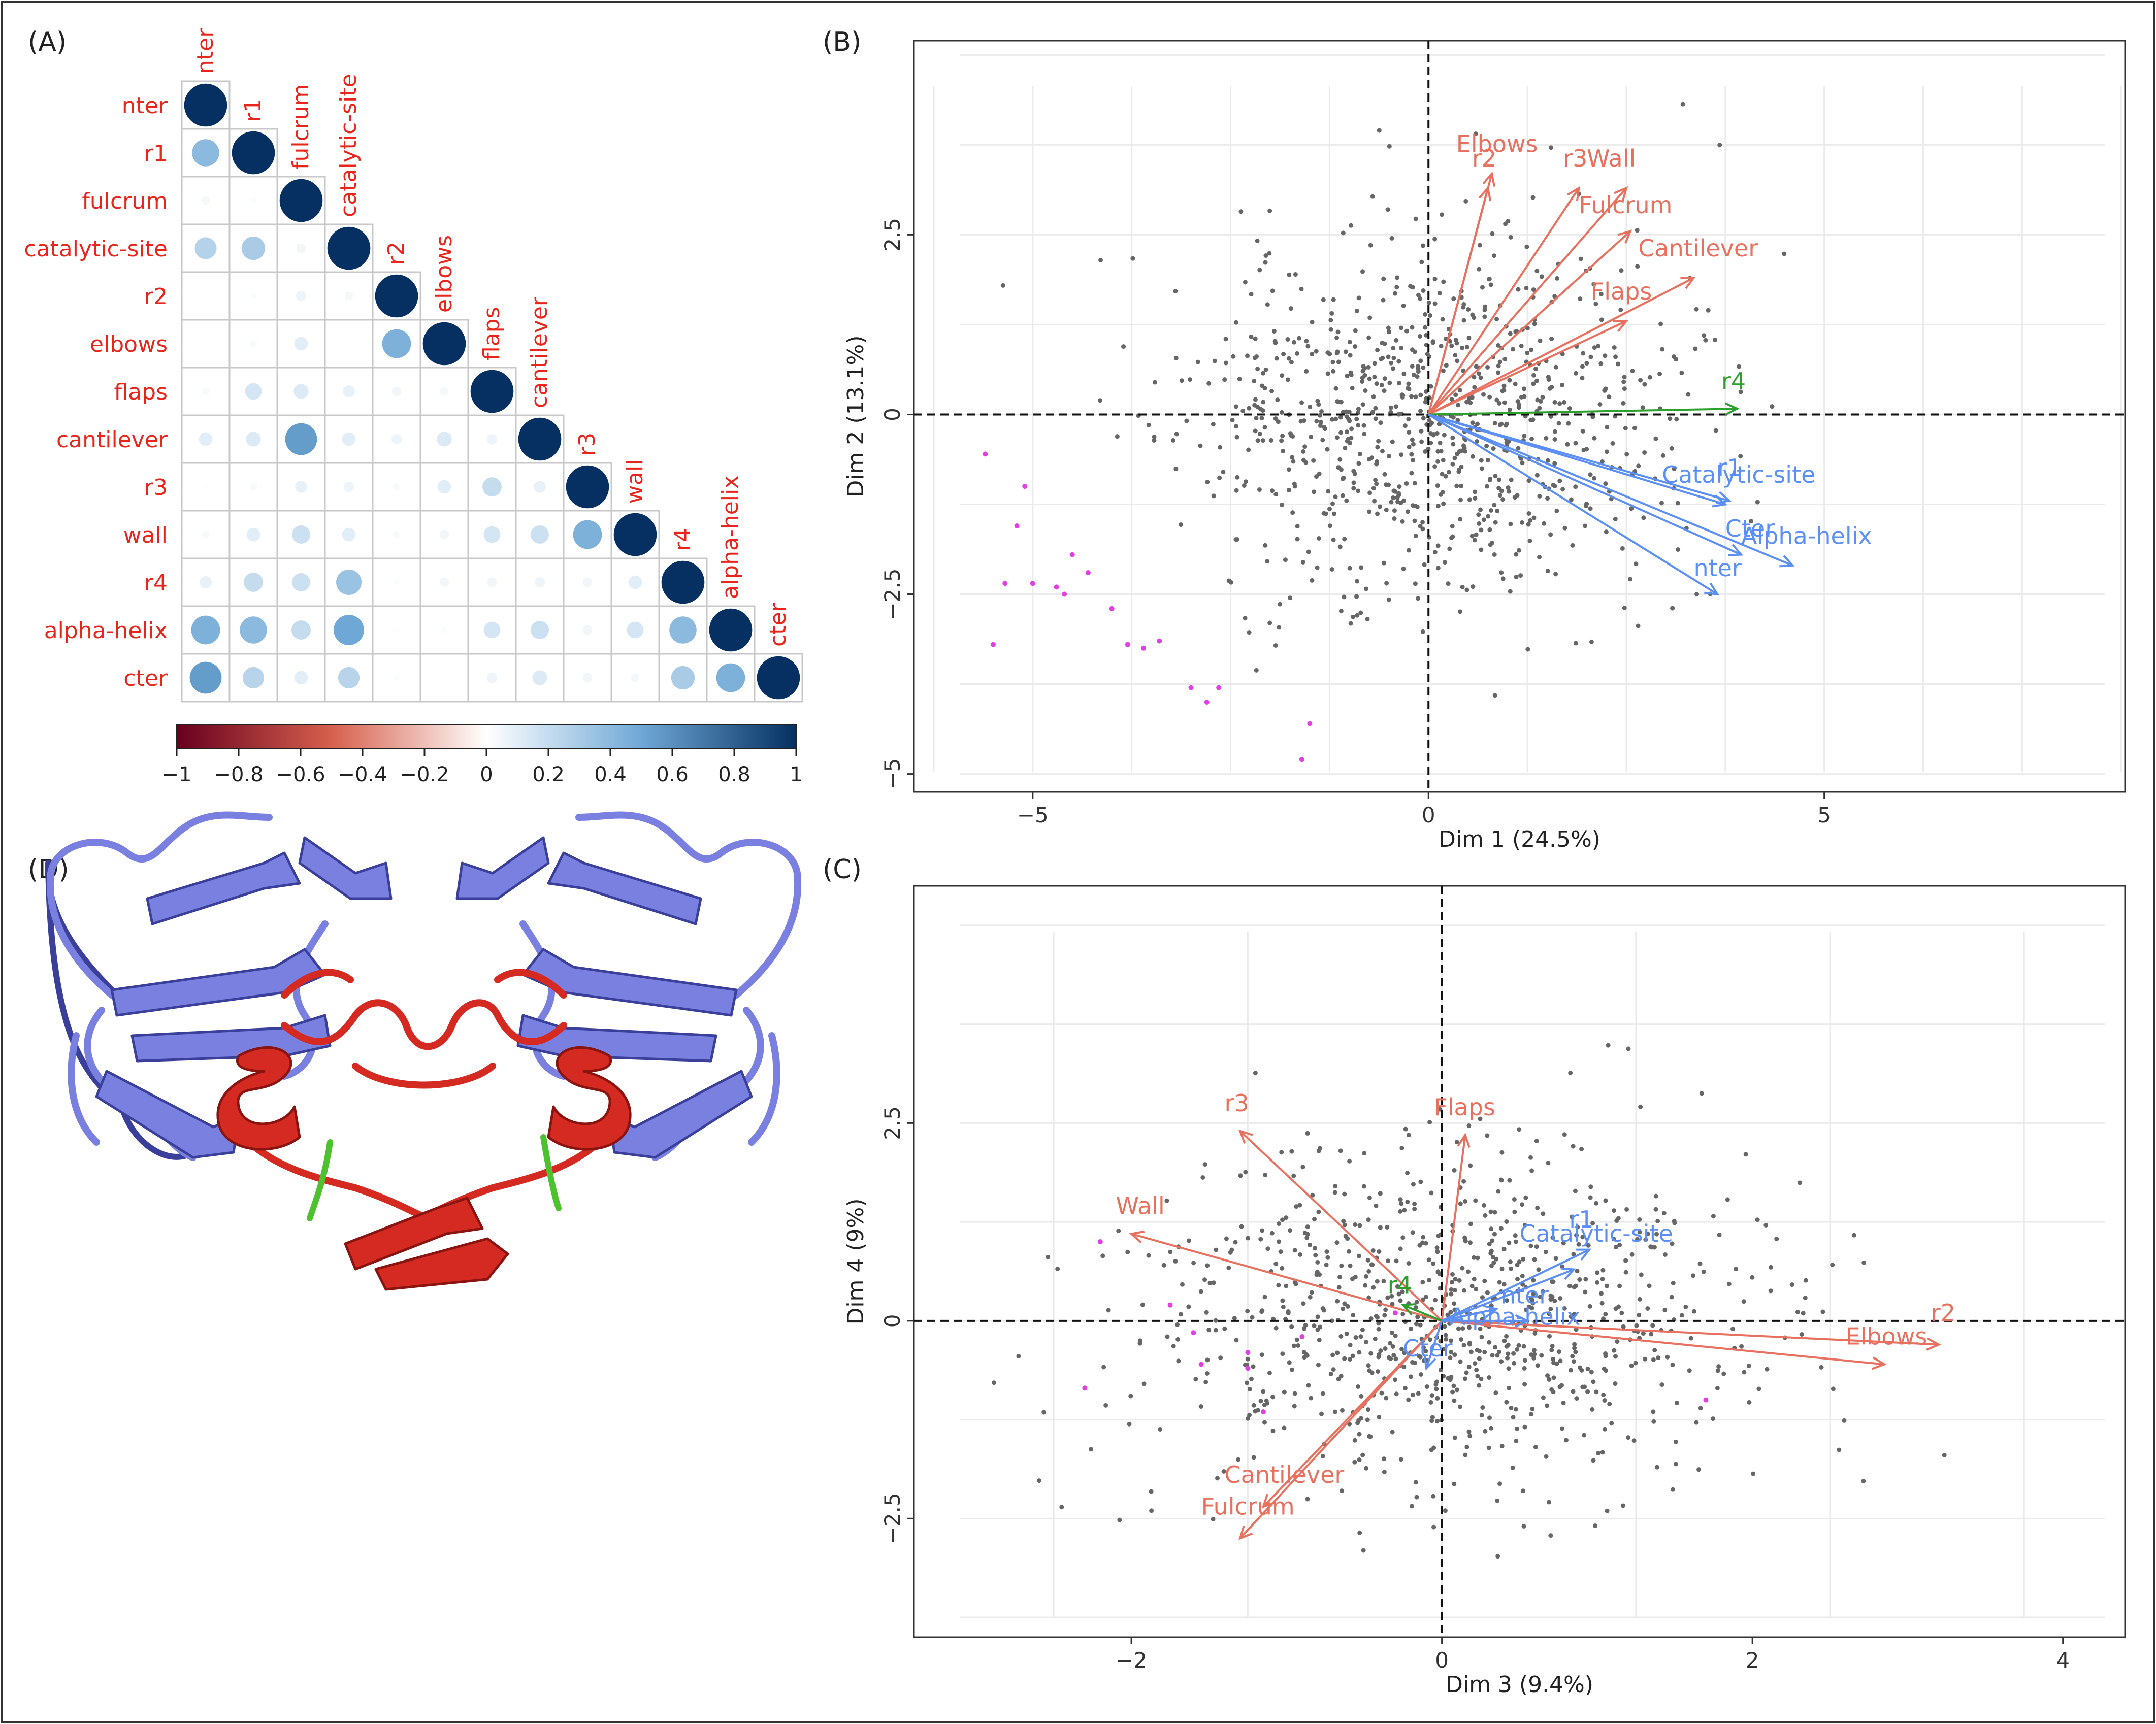 This screenshot has height=1724, width=2156. I want to click on x-axis-title: Dim 1 (24.5%), so click(1520, 839).